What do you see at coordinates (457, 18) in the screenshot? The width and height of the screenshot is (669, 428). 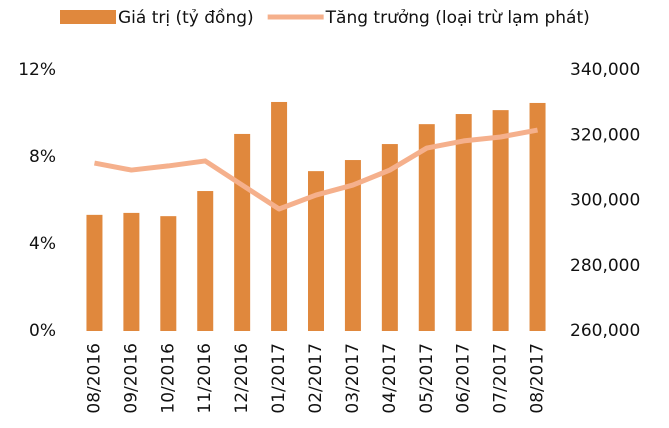 I see `legend-label: Tăng trưởng (loại trừ lạm phát)` at bounding box center [457, 18].